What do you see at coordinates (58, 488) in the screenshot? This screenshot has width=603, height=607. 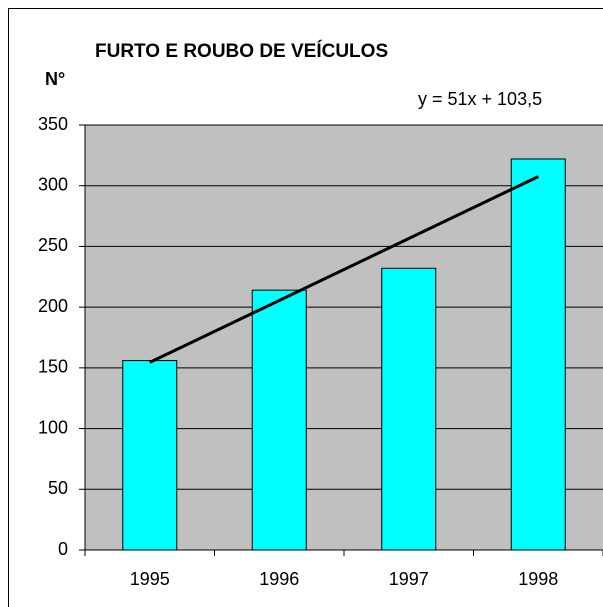 I see `y-tick-label: 50` at bounding box center [58, 488].